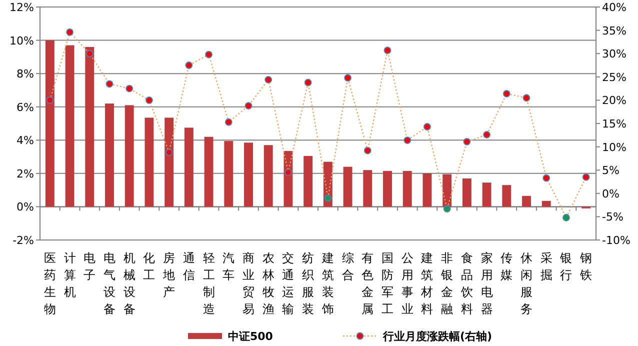  I want to click on y2-tick-label: -10%, so click(616, 240).